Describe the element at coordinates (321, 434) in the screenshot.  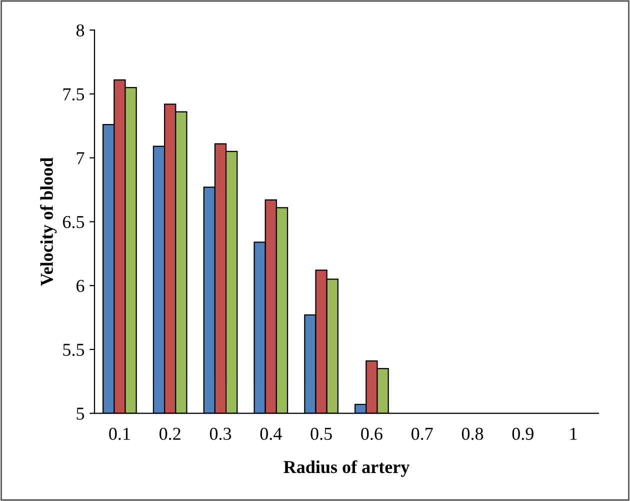
I see `x-tick-label: 0.5` at that location.